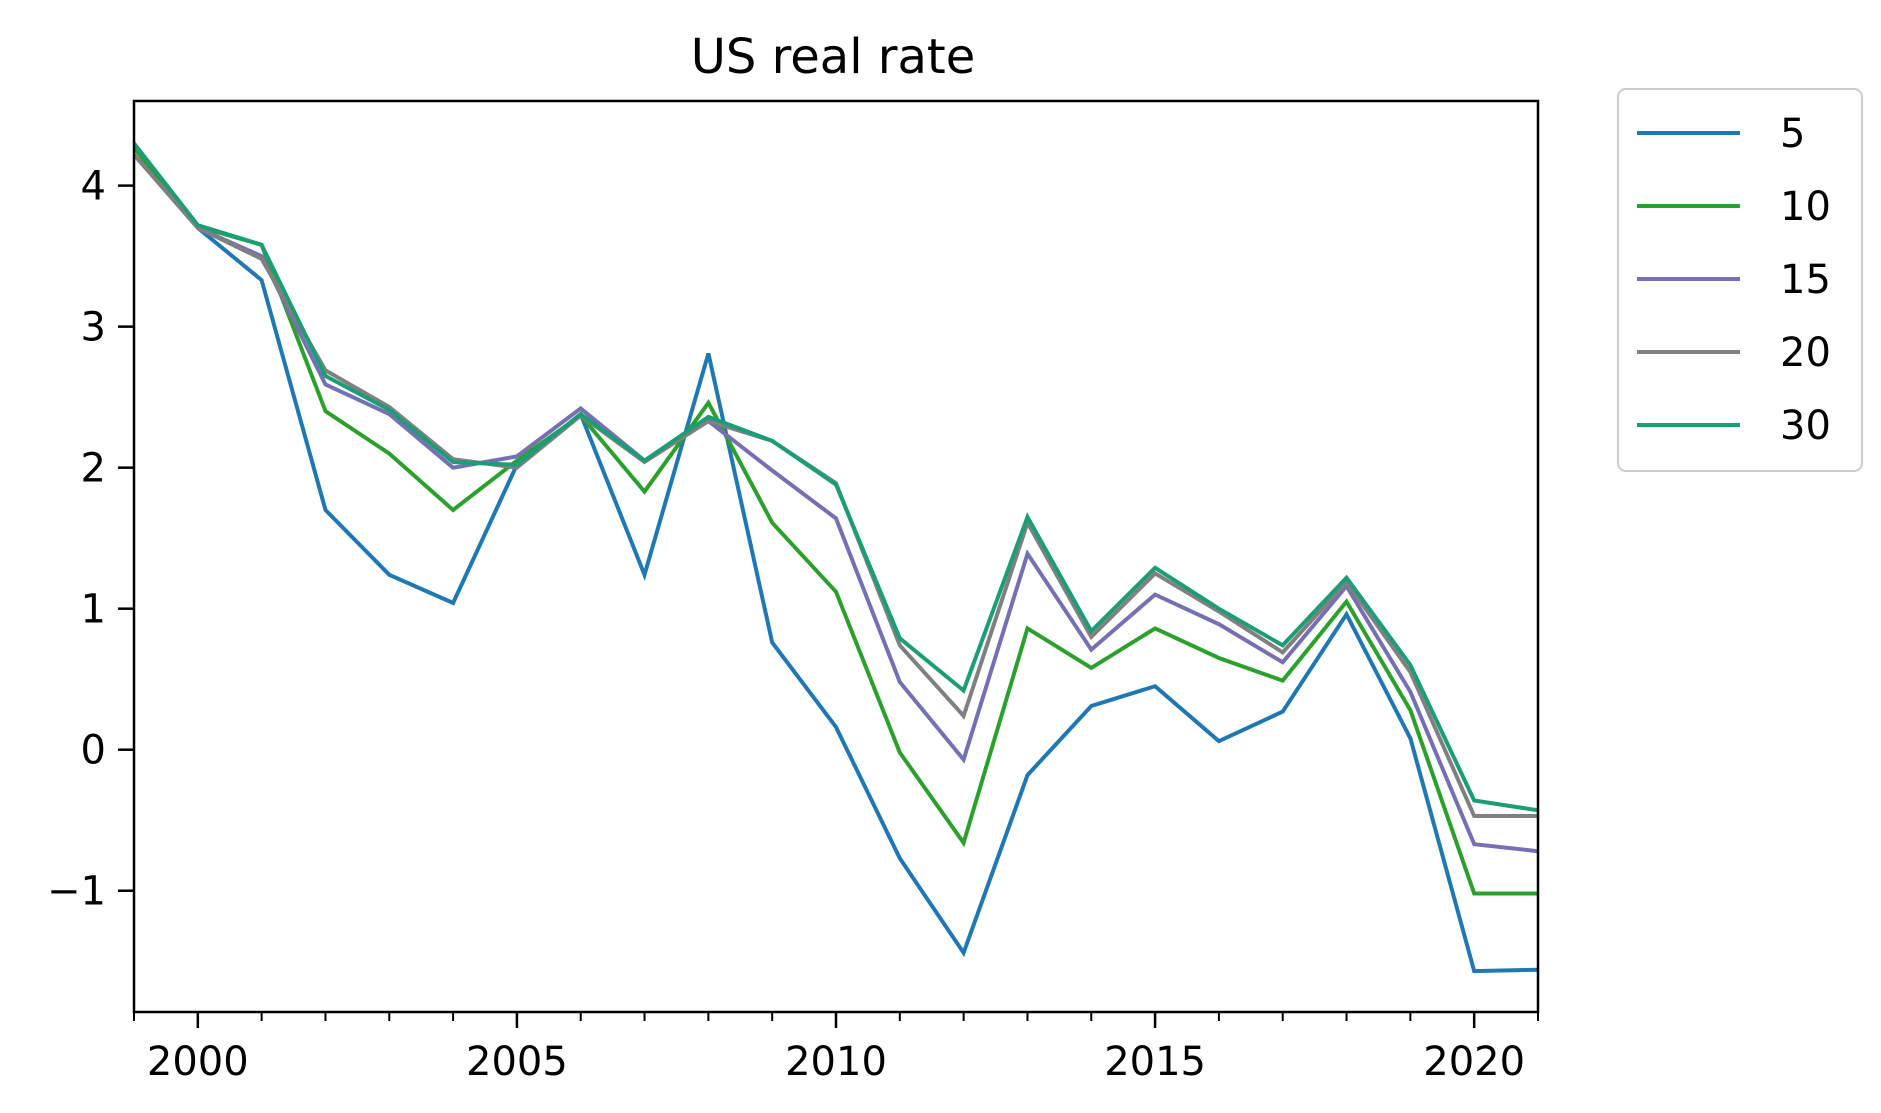  I want to click on x-tick-label: 2015, so click(1155, 1062).